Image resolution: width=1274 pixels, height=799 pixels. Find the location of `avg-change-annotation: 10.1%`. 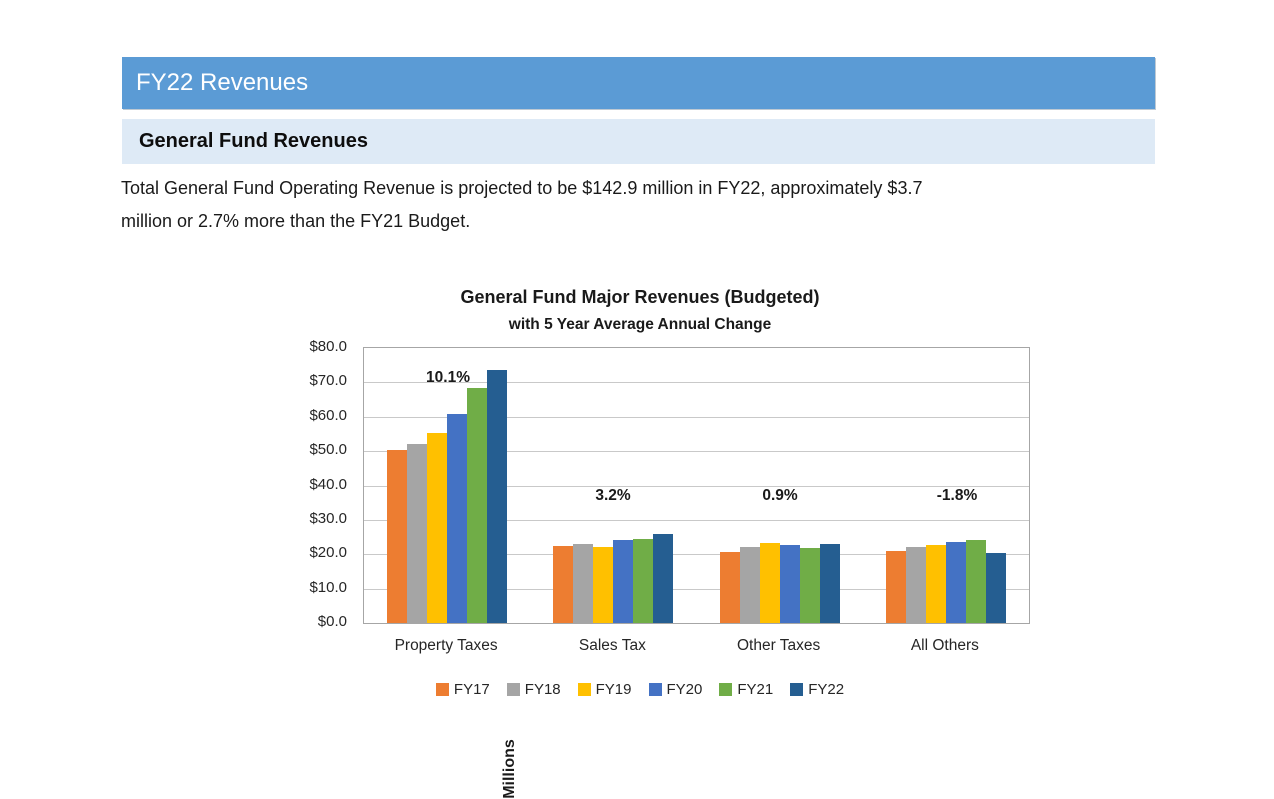

avg-change-annotation: 10.1% is located at coordinates (448, 377).